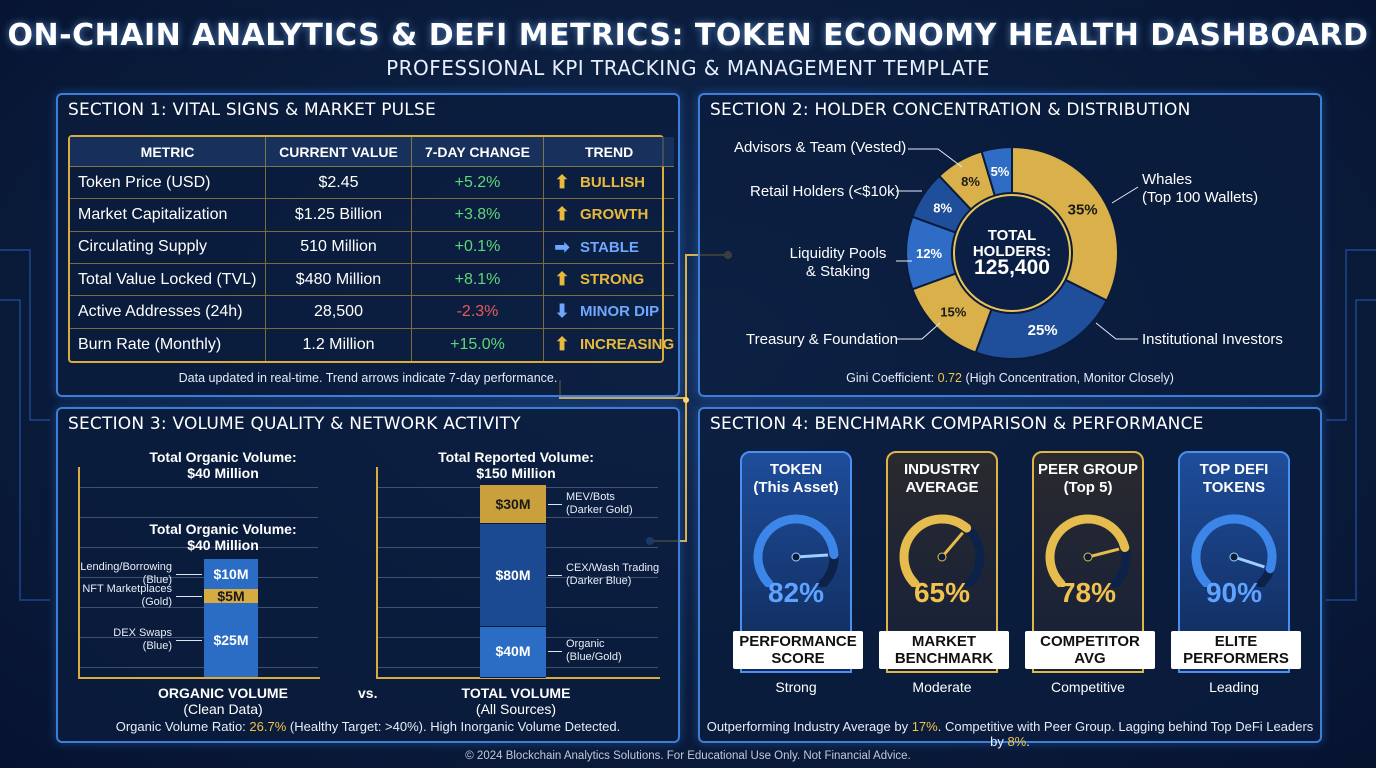 This screenshot has height=768, width=1376. What do you see at coordinates (1234, 592) in the screenshot?
I see `gauge-value: 90%` at bounding box center [1234, 592].